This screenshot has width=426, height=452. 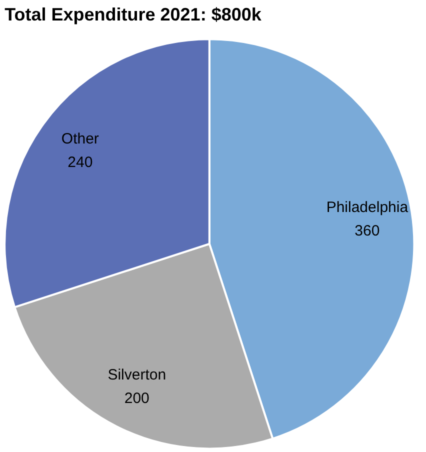 I want to click on data-label: 360, so click(x=367, y=231).